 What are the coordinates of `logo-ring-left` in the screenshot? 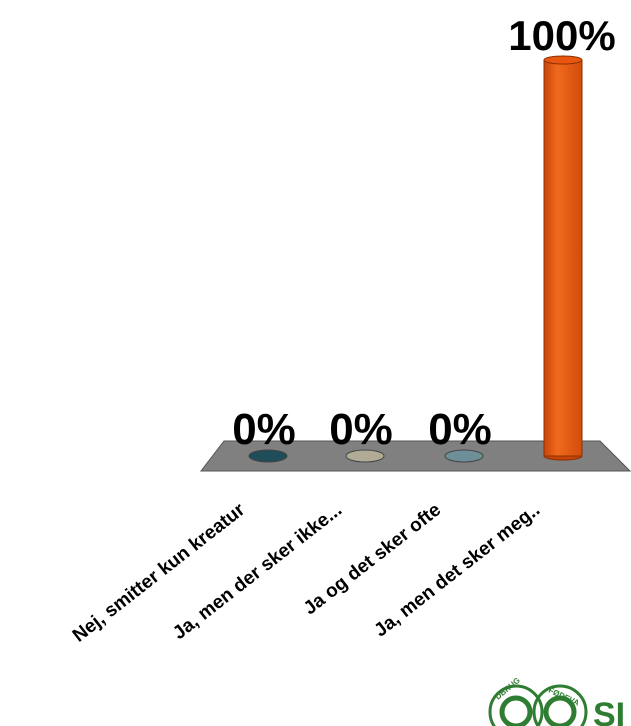 It's located at (516, 705).